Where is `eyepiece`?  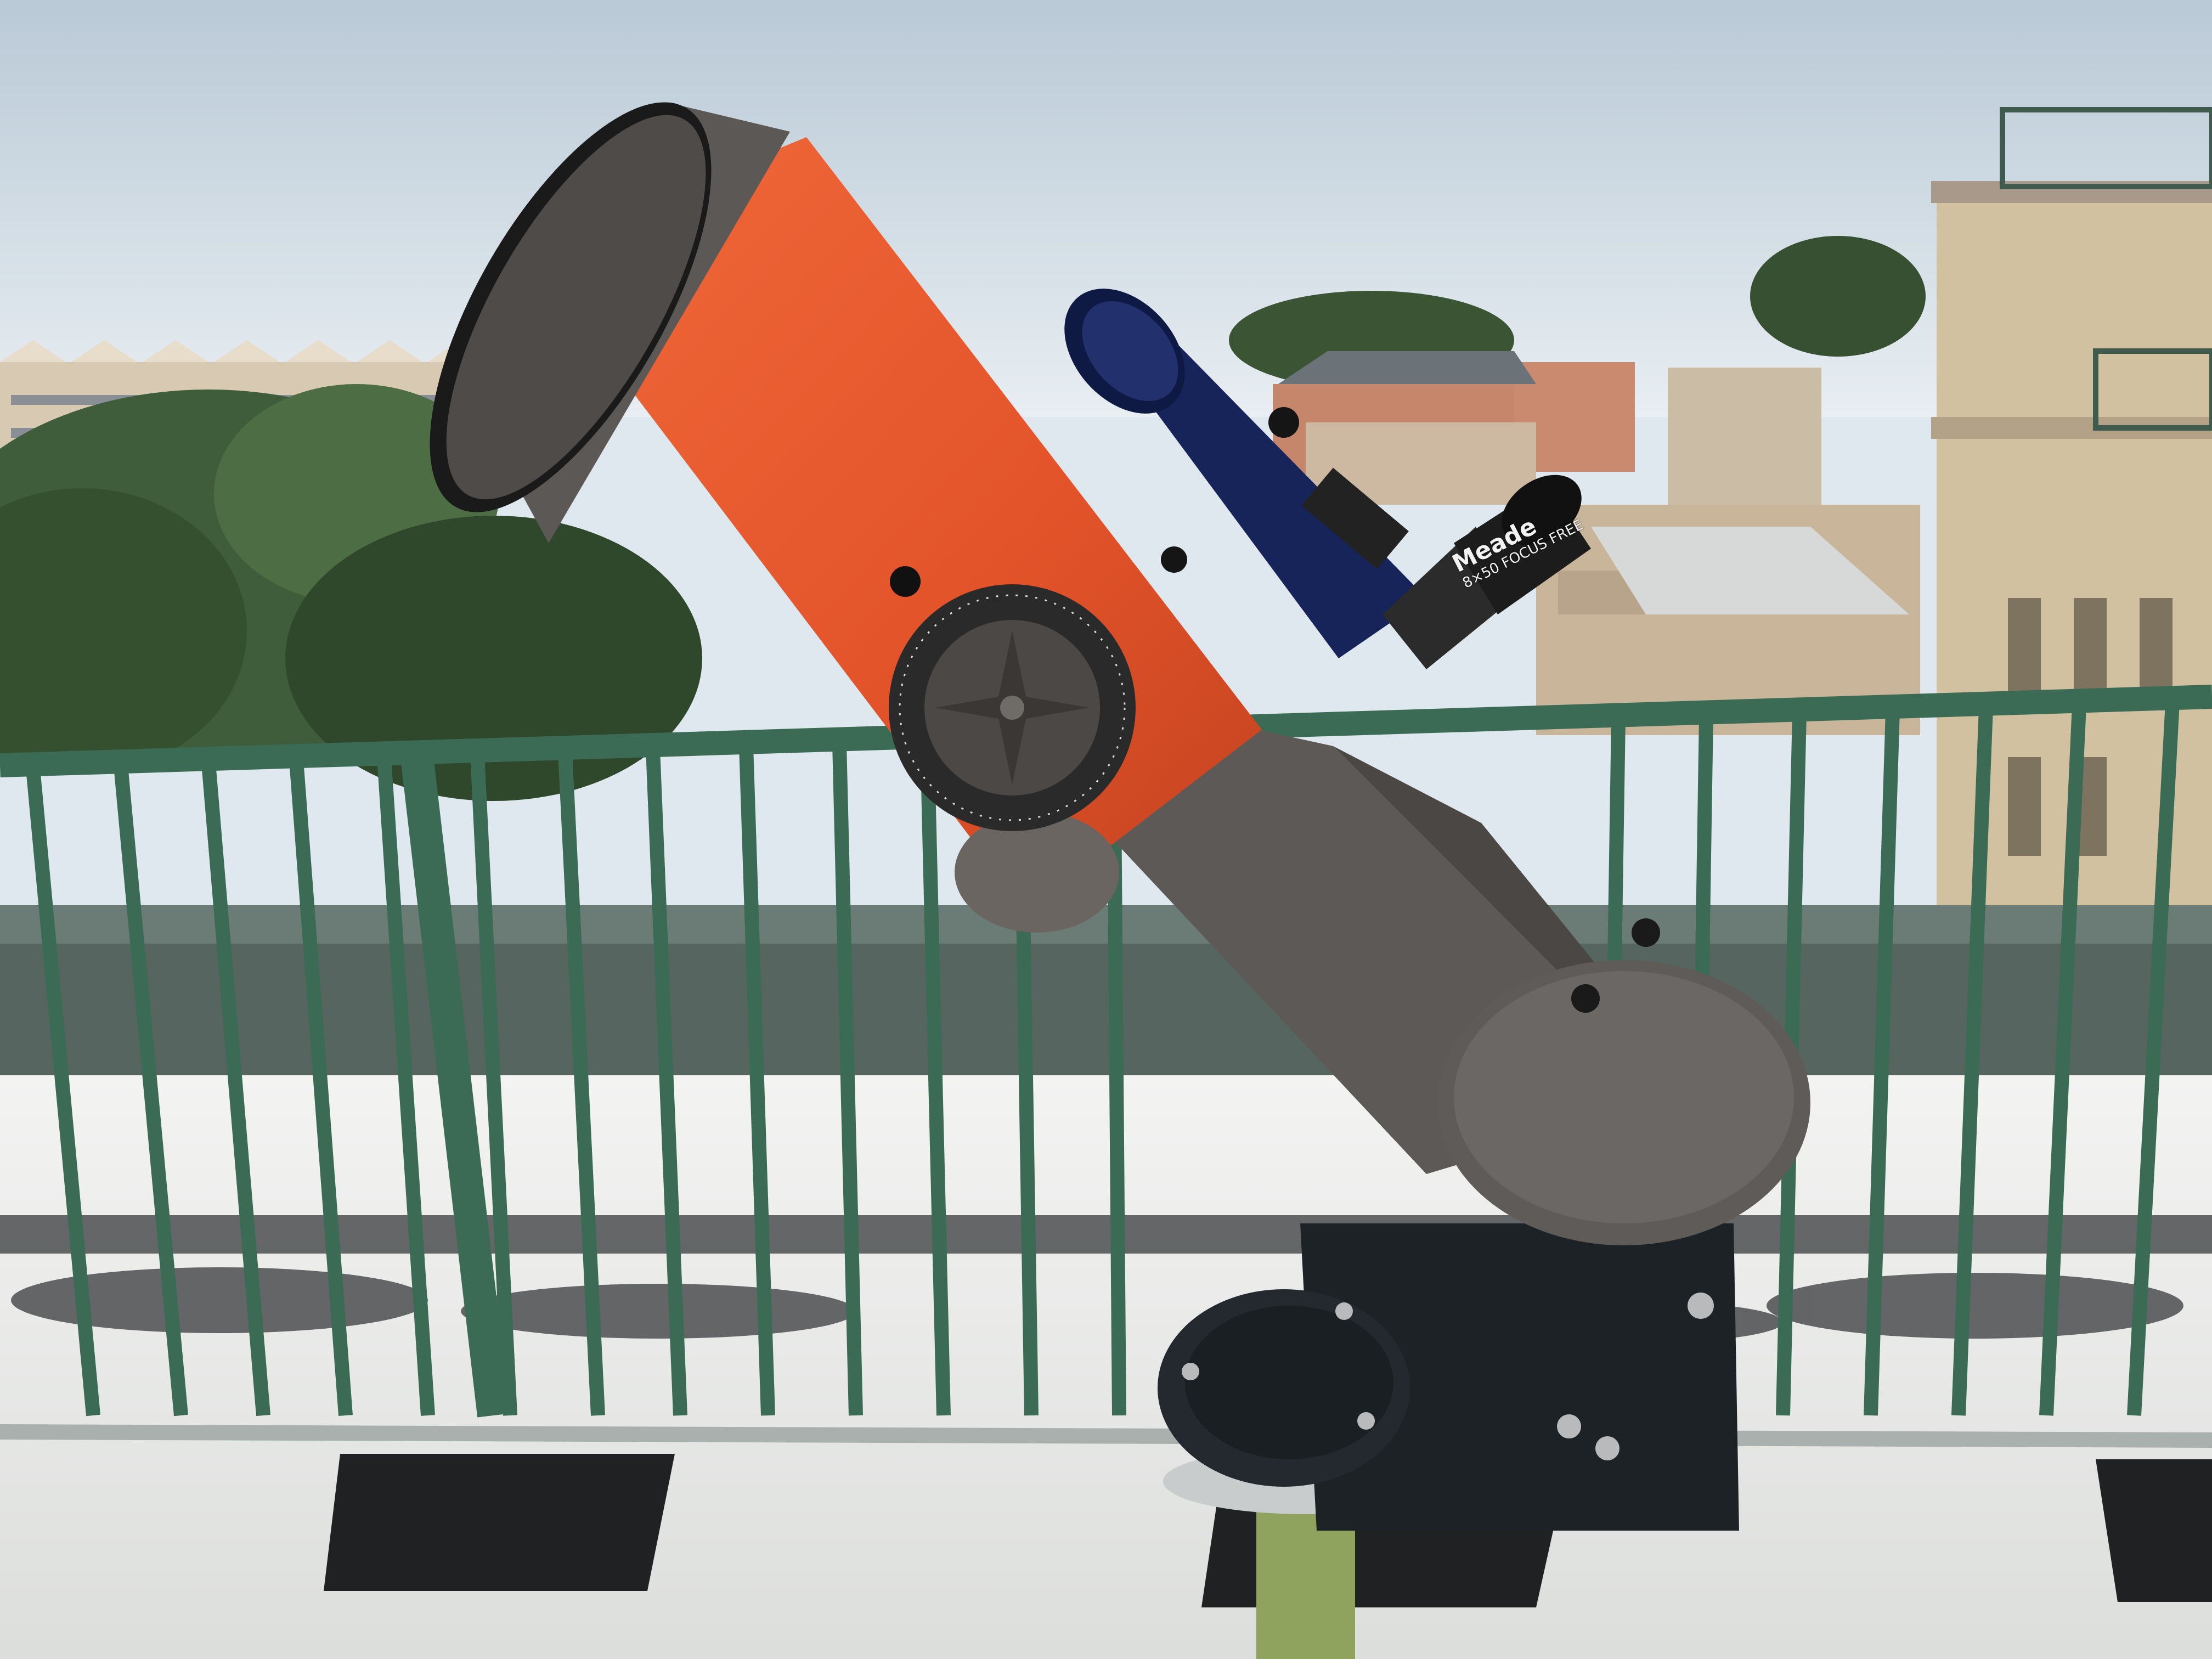 eyepiece is located at coordinates (1487, 572).